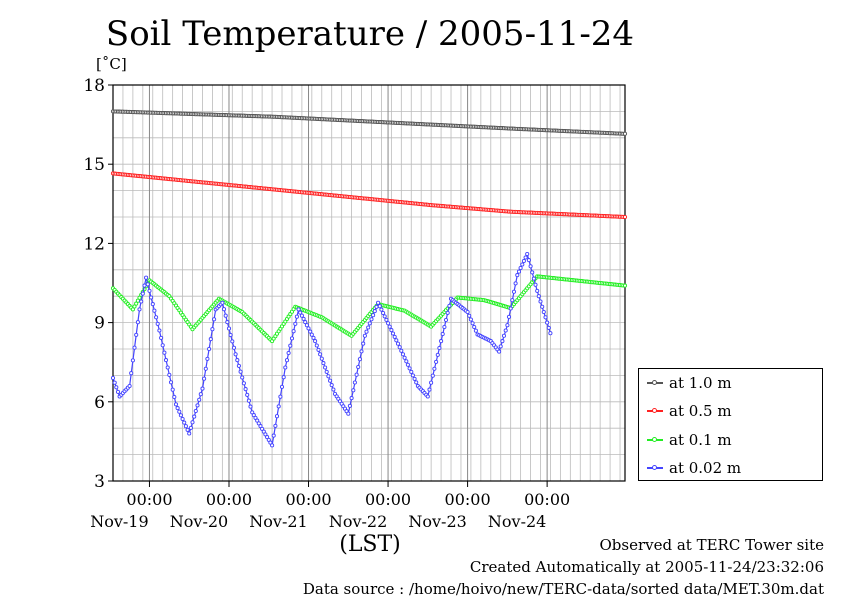 Image resolution: width=842 pixels, height=598 pixels. Describe the element at coordinates (700, 383) in the screenshot. I see `legend-label-1-0m: at 1.0 m` at that location.